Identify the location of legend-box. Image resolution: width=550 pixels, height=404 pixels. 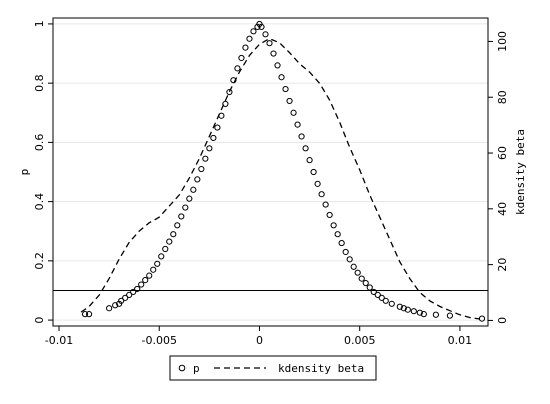
(273, 368).